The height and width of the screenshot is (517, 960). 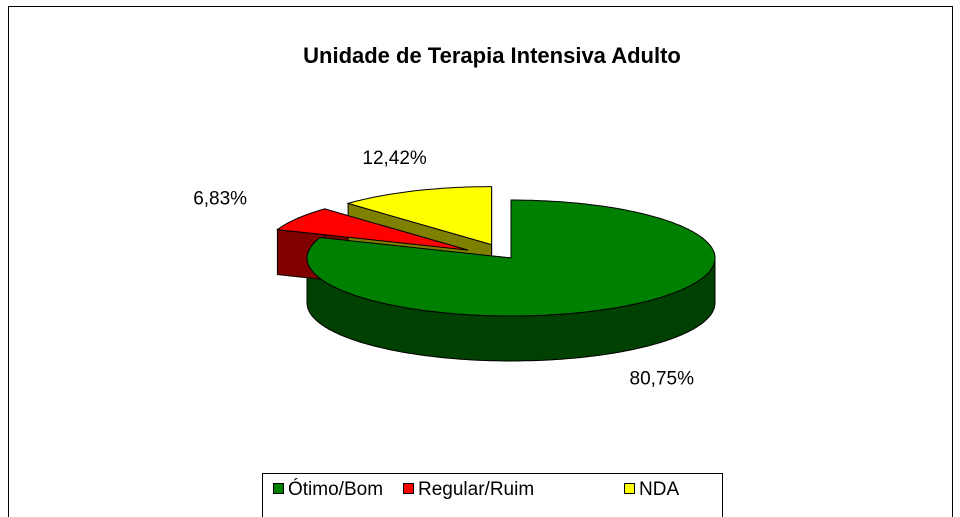 I want to click on legend-label: NDA, so click(x=659, y=489).